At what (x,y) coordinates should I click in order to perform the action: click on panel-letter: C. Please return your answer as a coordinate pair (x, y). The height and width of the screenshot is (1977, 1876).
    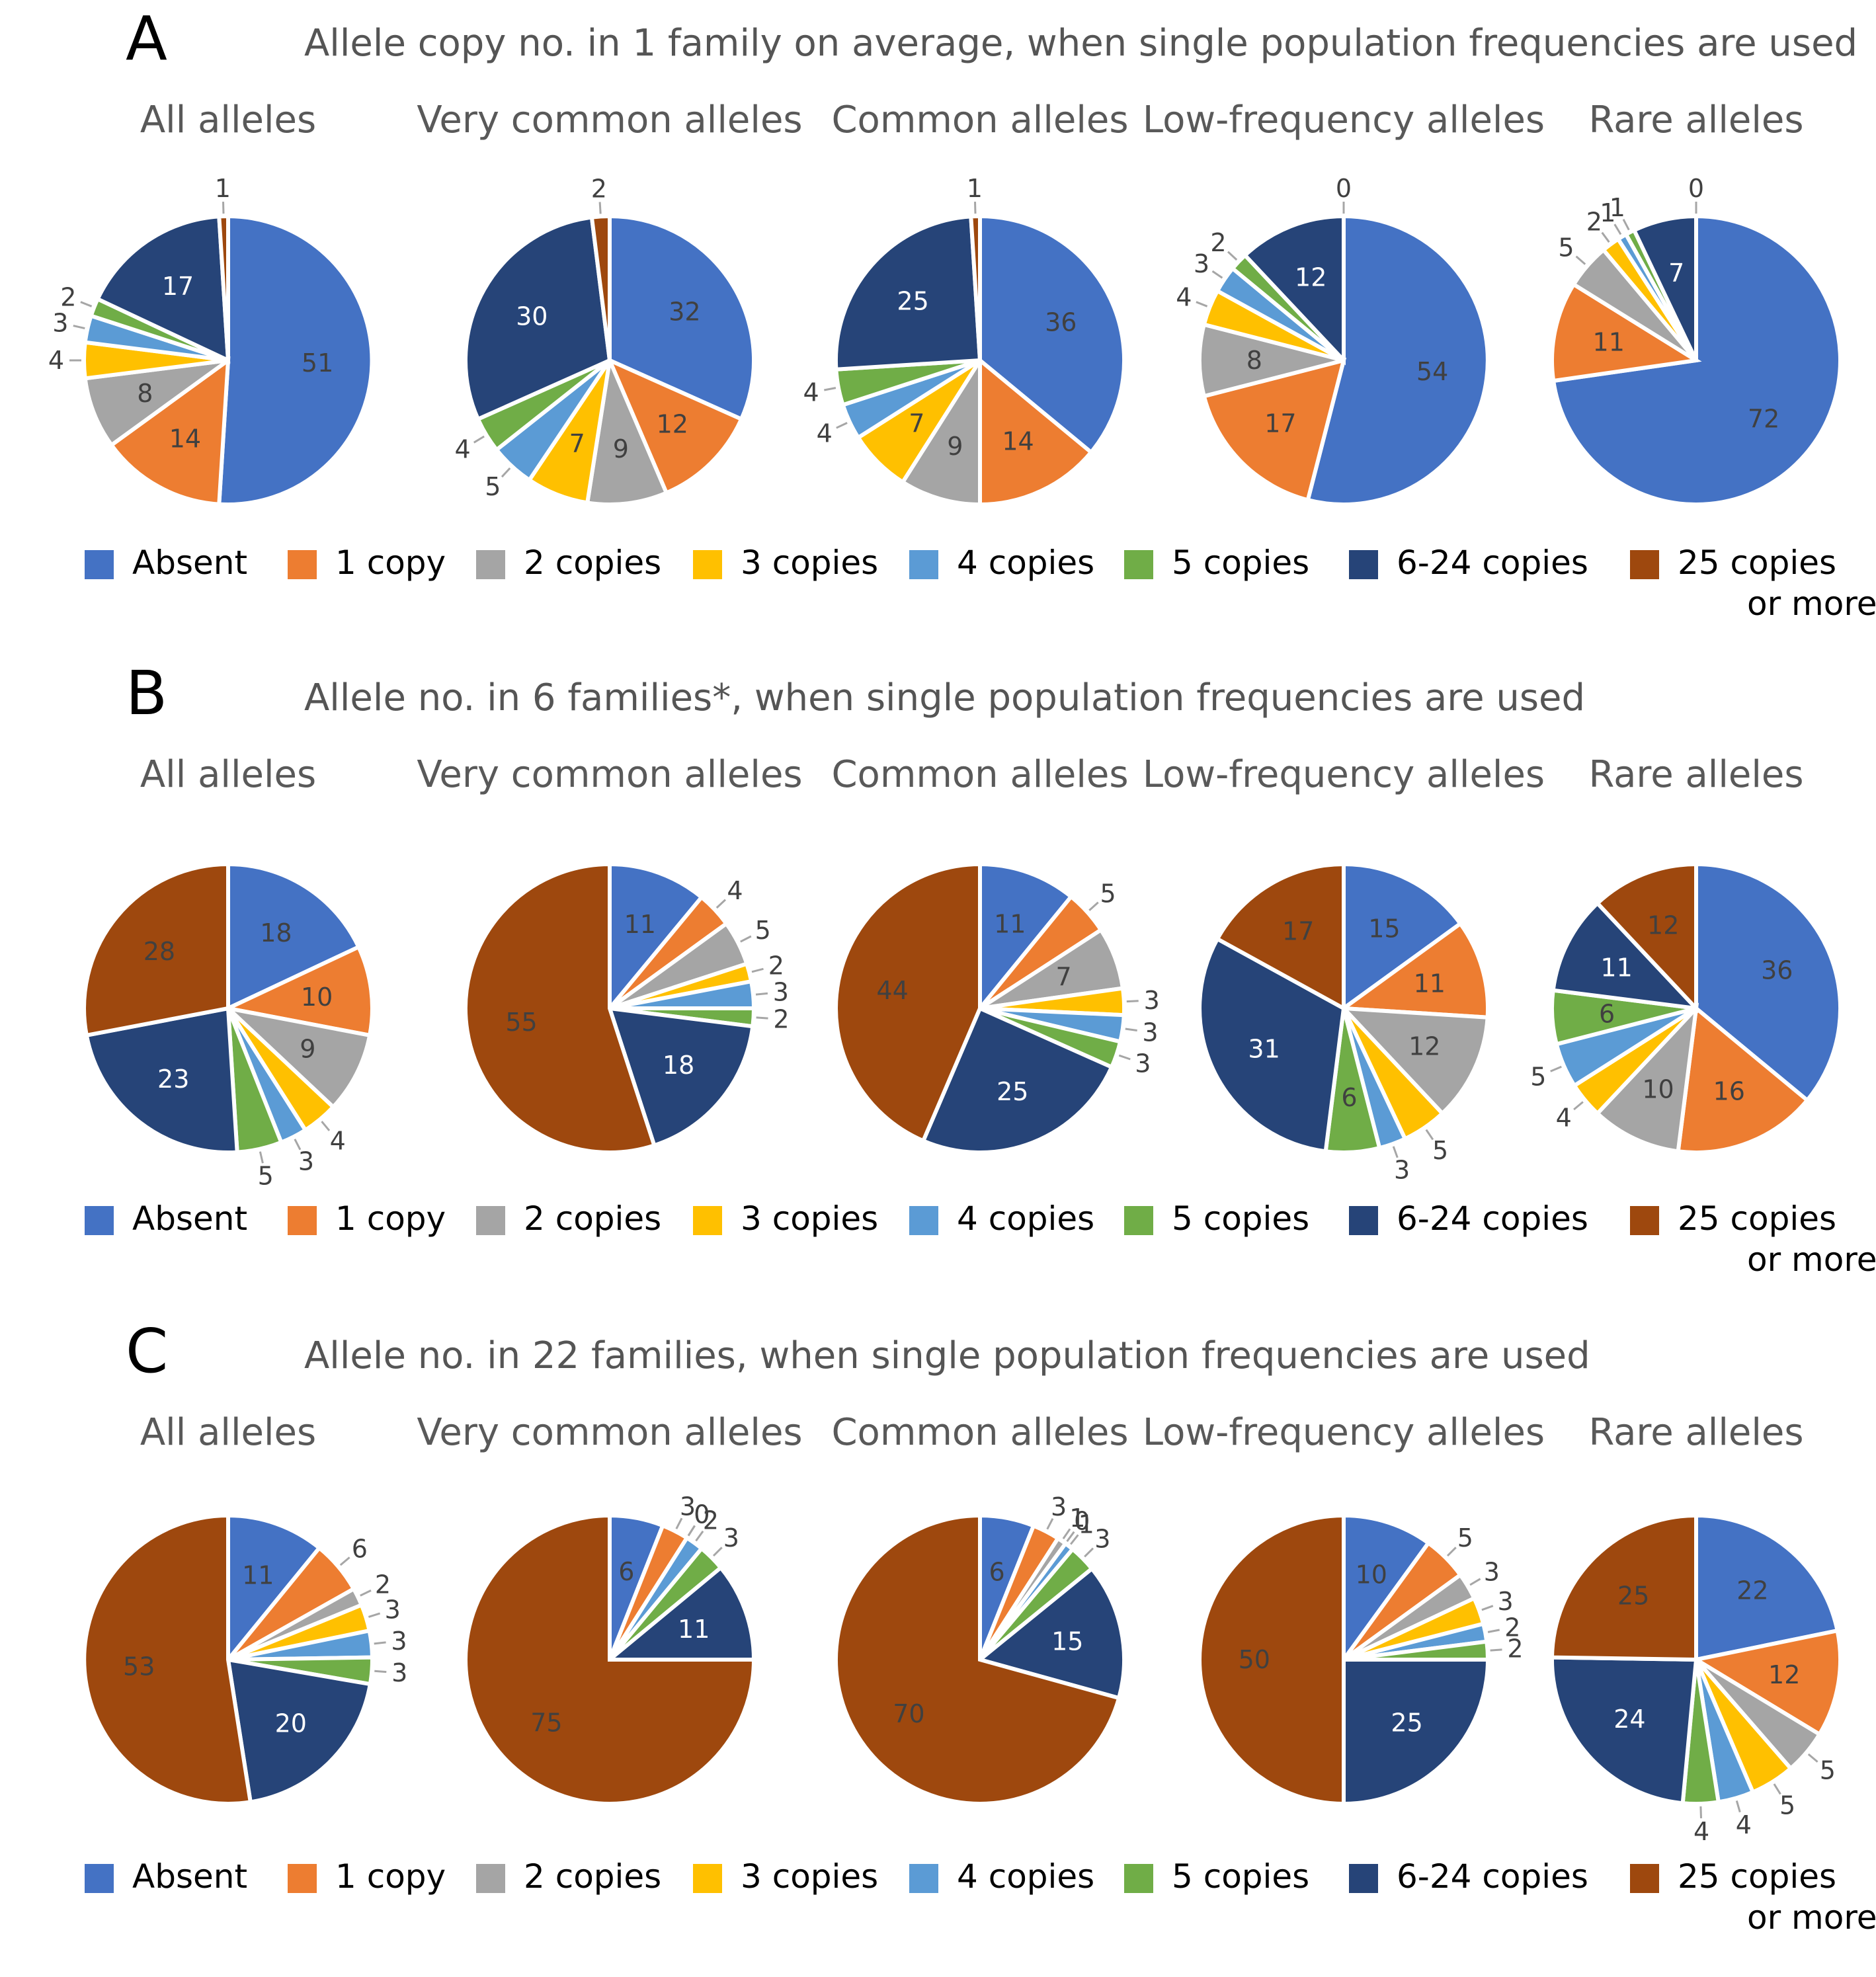
    Looking at the image, I should click on (147, 1351).